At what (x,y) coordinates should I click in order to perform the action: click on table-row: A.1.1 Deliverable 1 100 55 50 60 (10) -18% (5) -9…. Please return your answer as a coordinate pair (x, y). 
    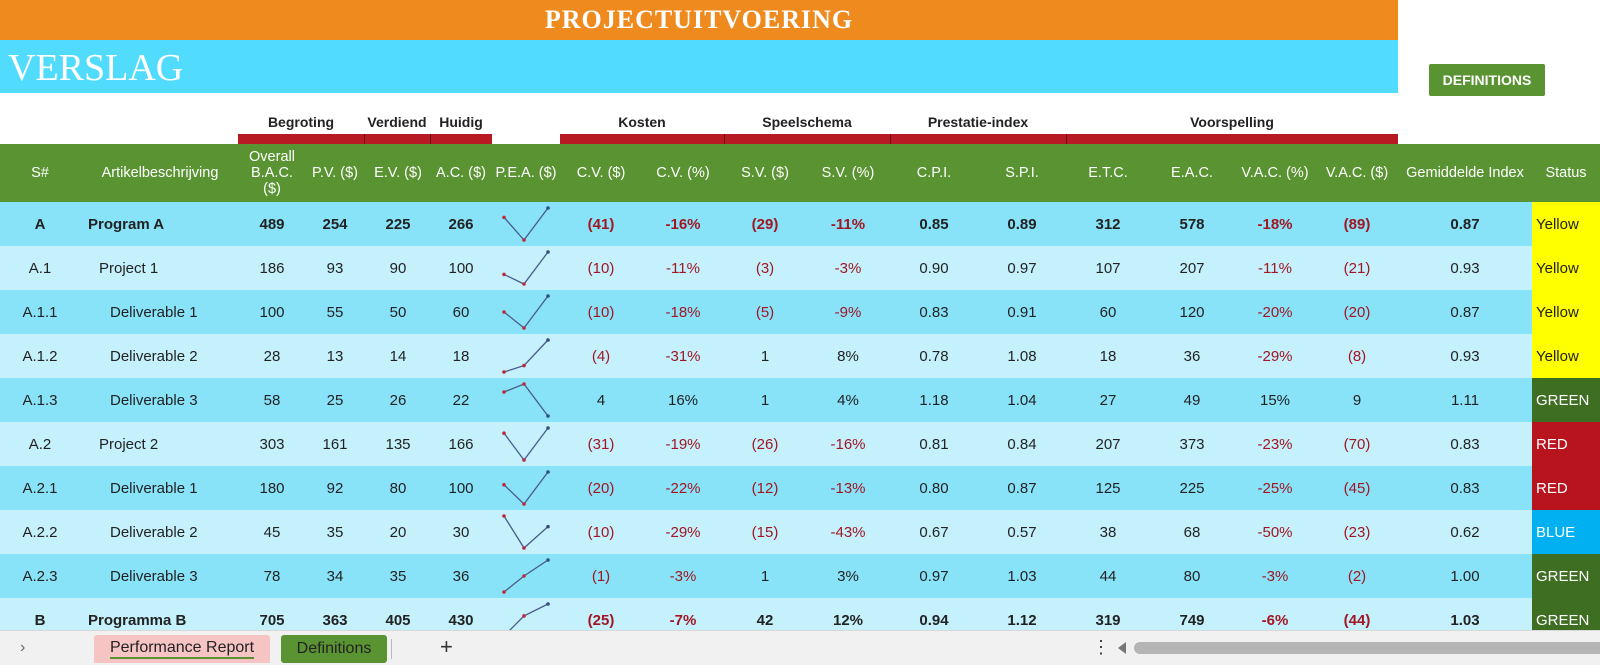
    Looking at the image, I should click on (800, 312).